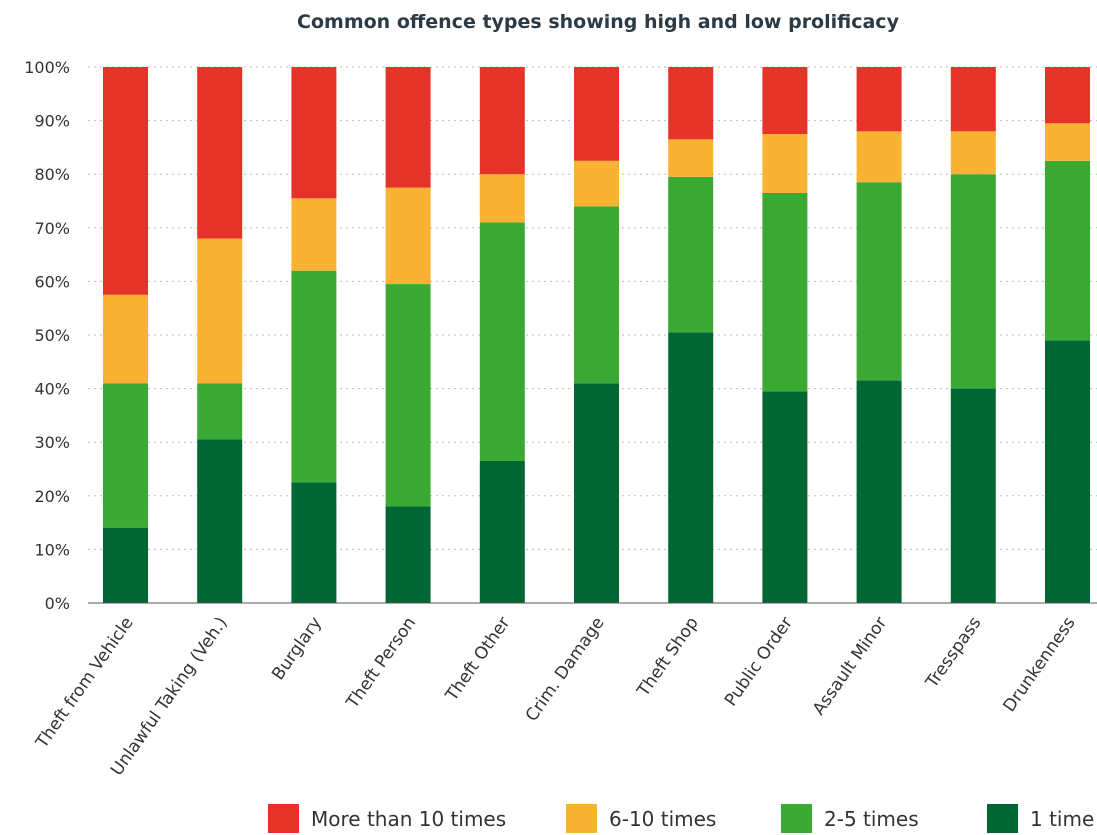 The height and width of the screenshot is (835, 1097). I want to click on x-tick-label: Theft Person, so click(381, 663).